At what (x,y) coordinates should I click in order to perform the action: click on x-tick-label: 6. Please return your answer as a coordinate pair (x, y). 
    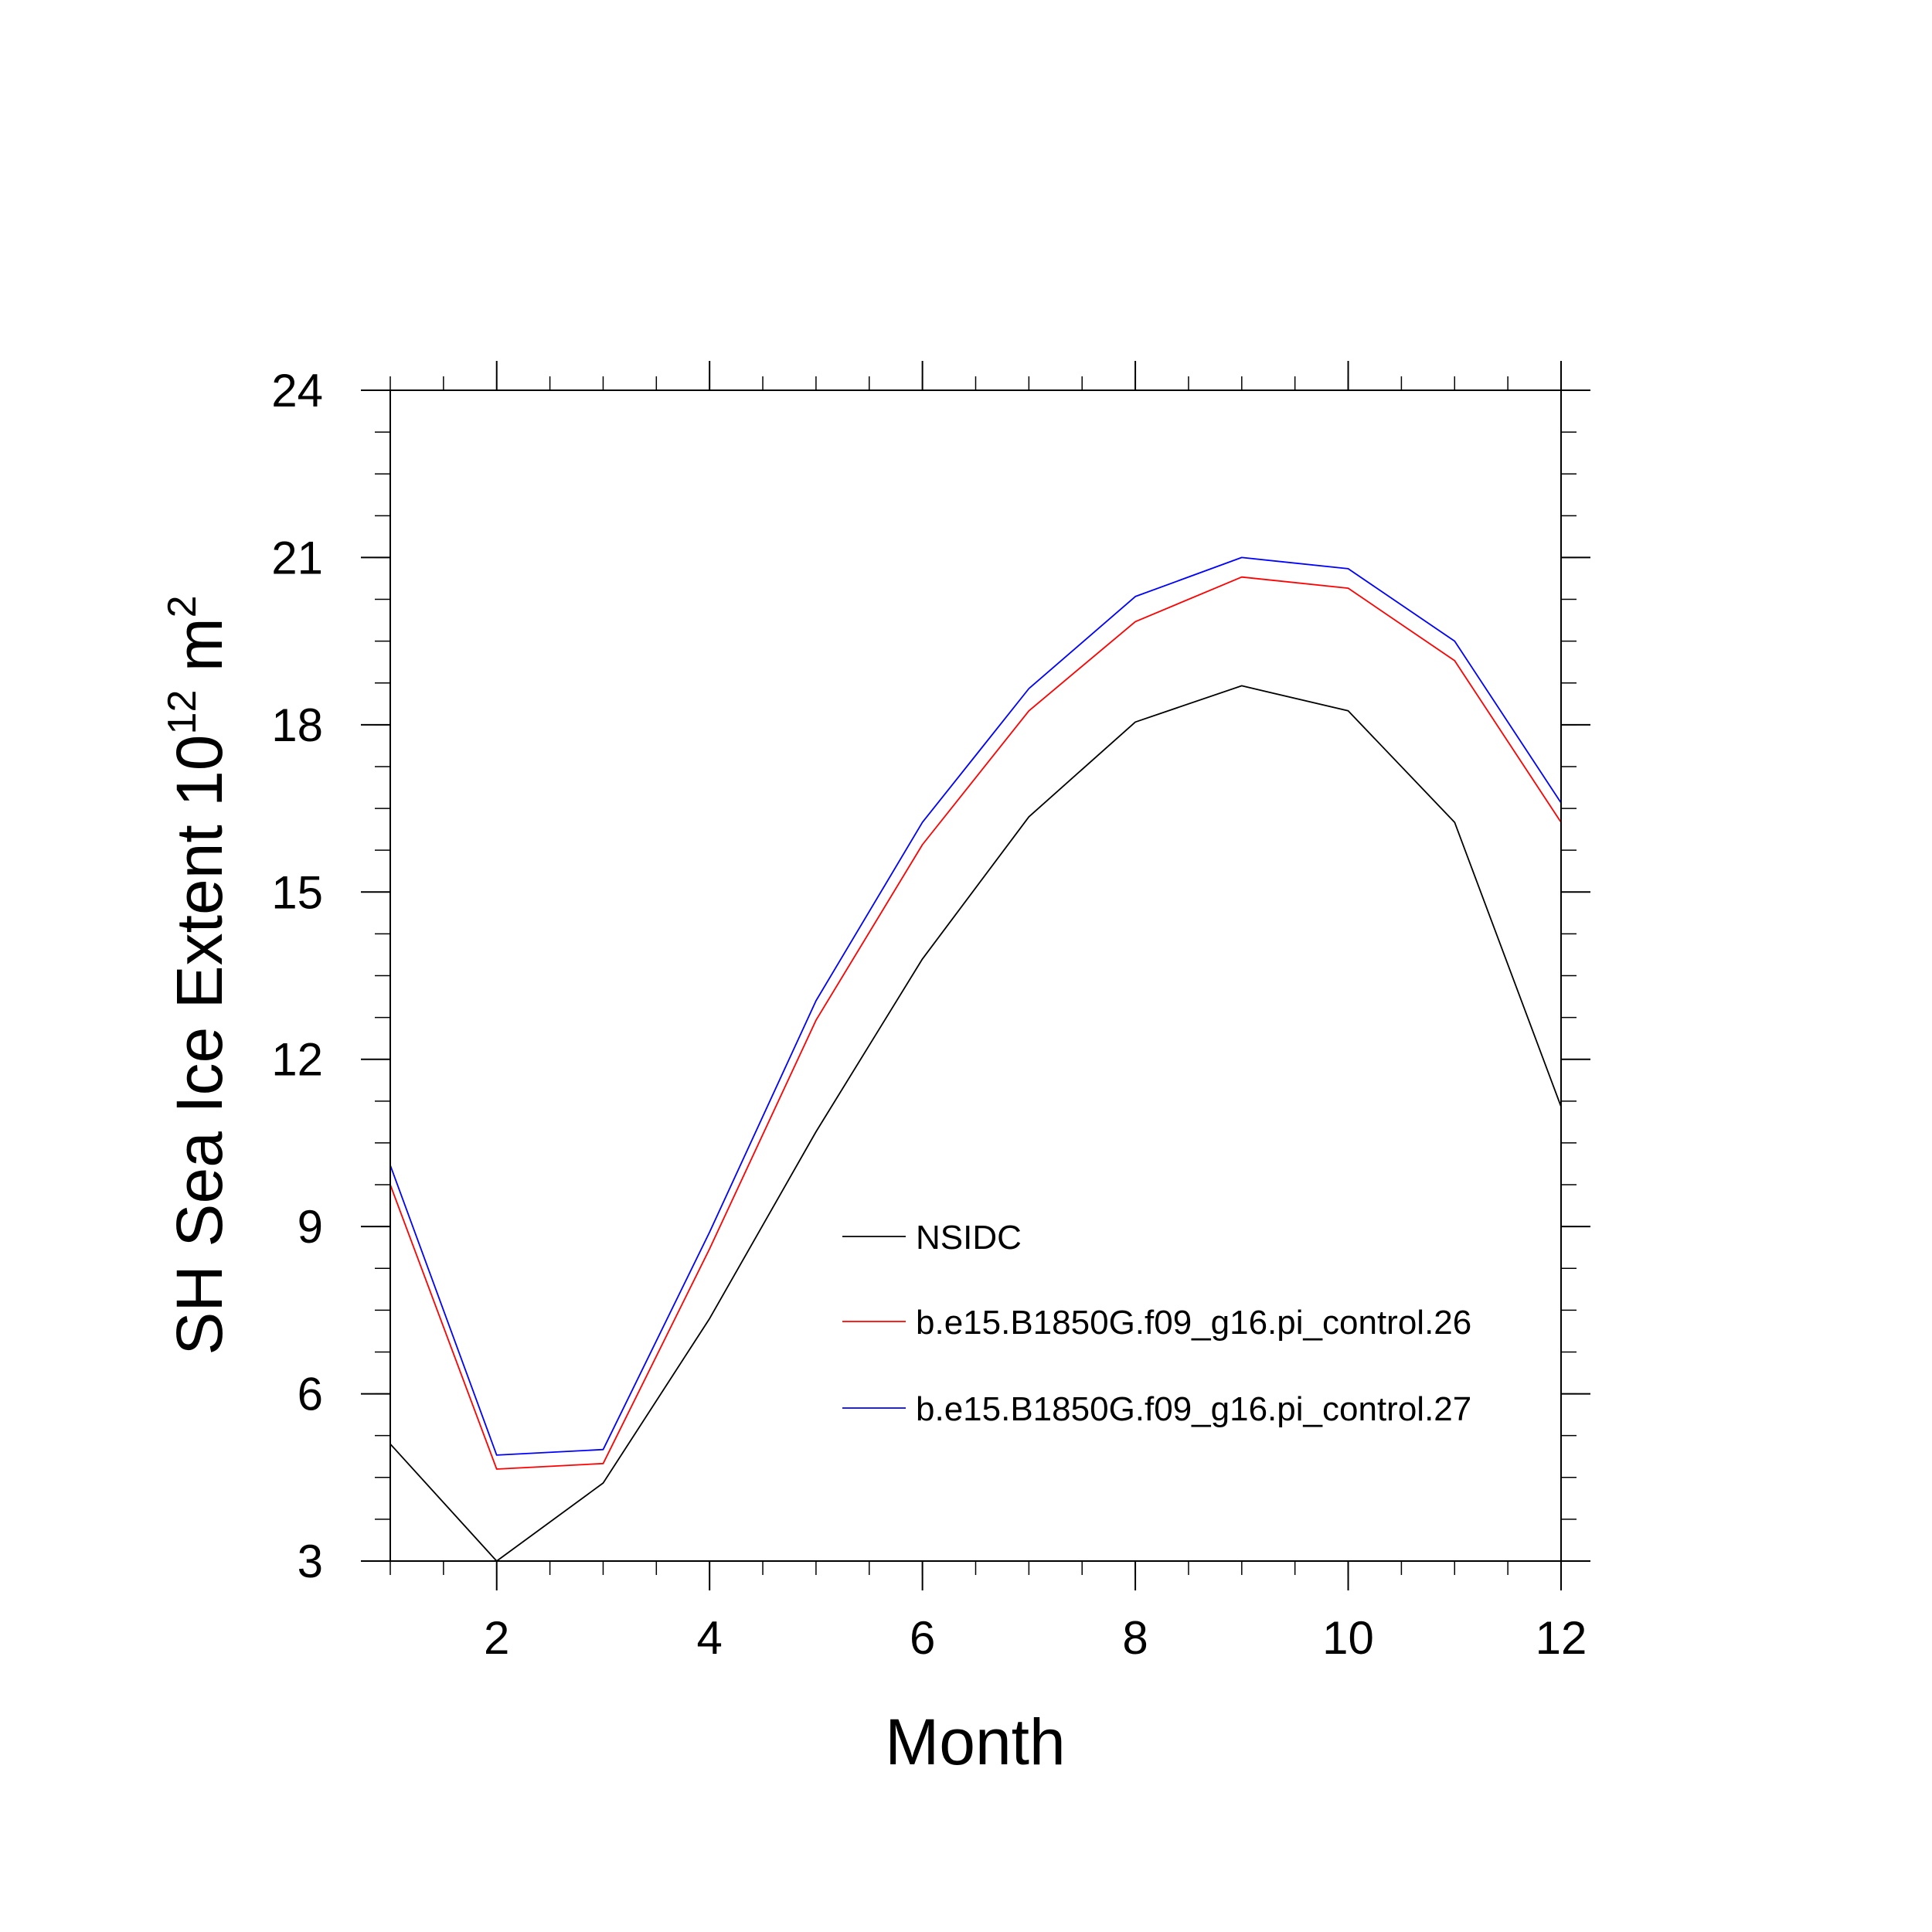
    Looking at the image, I should click on (922, 1638).